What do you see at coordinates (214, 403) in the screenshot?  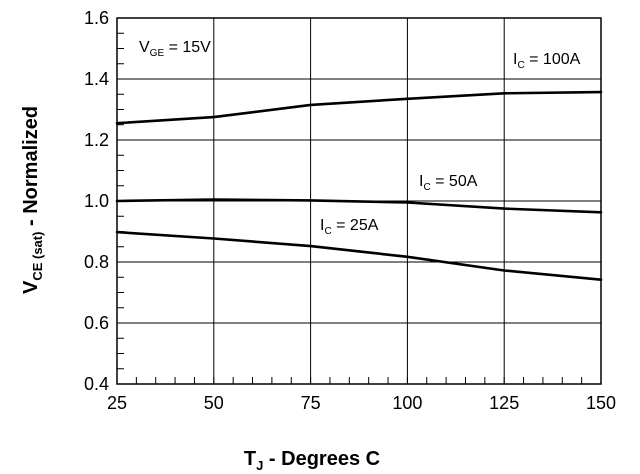 I see `x-tick-label: 50` at bounding box center [214, 403].